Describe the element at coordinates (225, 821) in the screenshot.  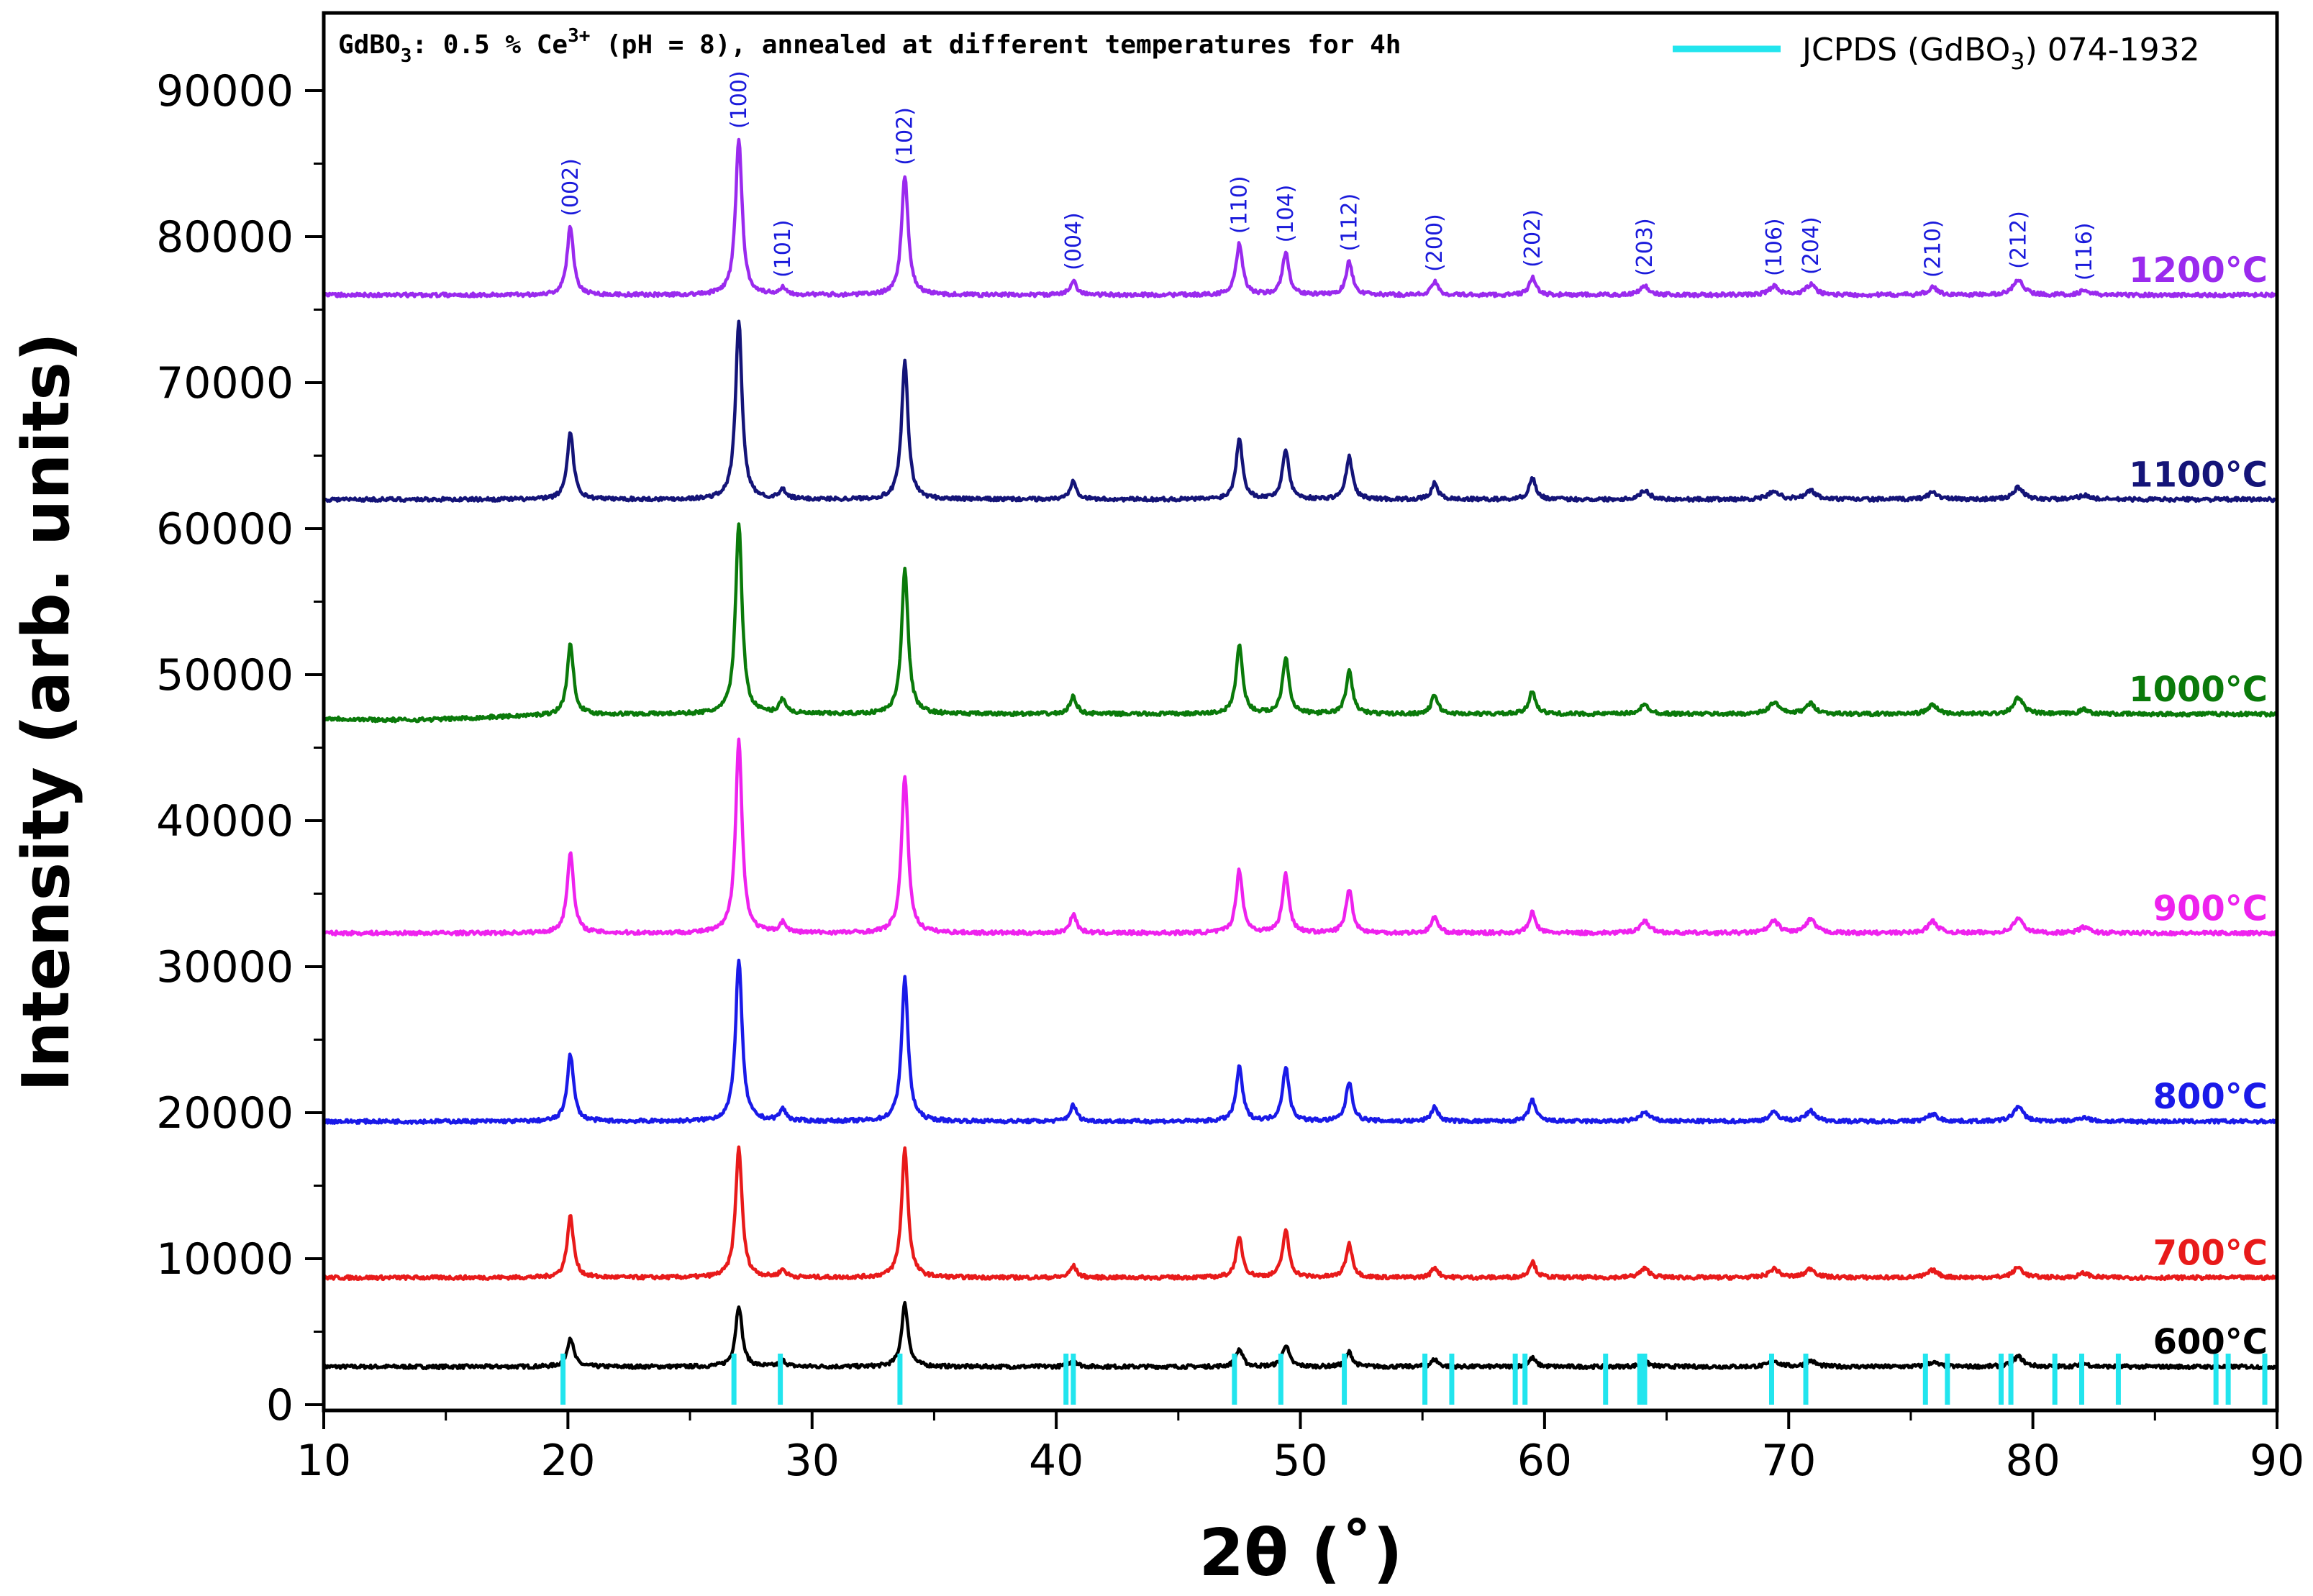
I see `y-tick-label: 40000` at that location.